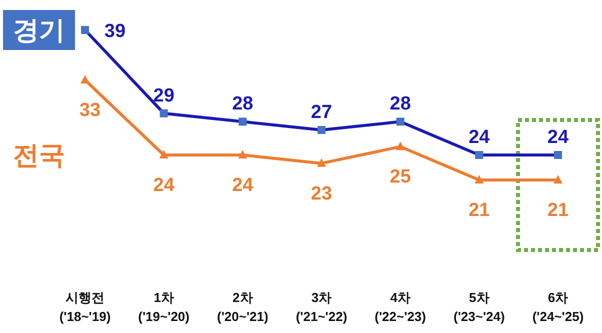 The height and width of the screenshot is (333, 602). I want to click on series-label: 경기, so click(39, 30).